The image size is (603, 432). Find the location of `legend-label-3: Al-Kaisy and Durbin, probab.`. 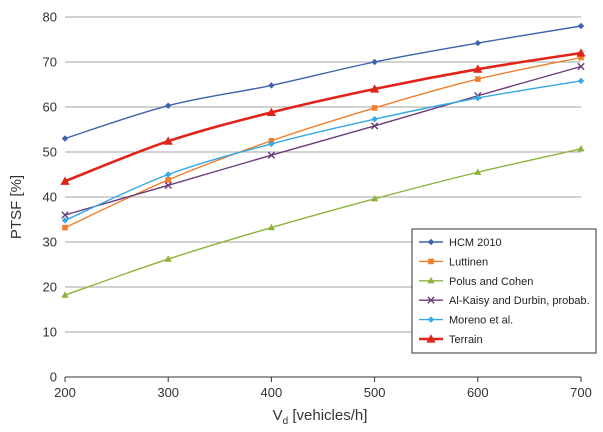

legend-label-3: Al-Kaisy and Durbin, probab. is located at coordinates (519, 301).